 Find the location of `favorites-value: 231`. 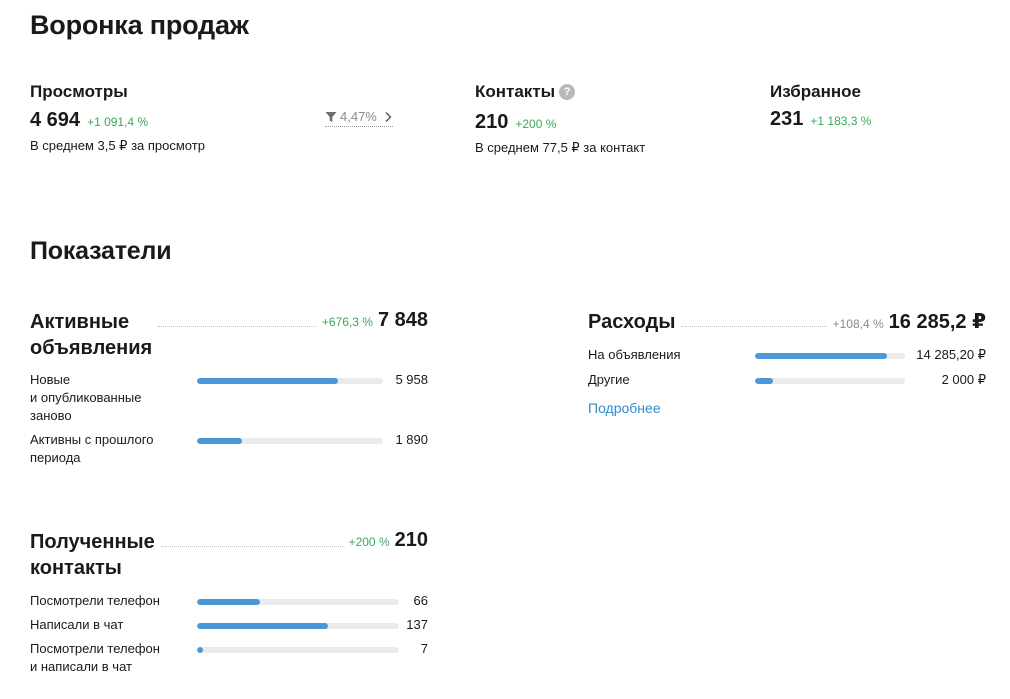

favorites-value: 231 is located at coordinates (787, 119).